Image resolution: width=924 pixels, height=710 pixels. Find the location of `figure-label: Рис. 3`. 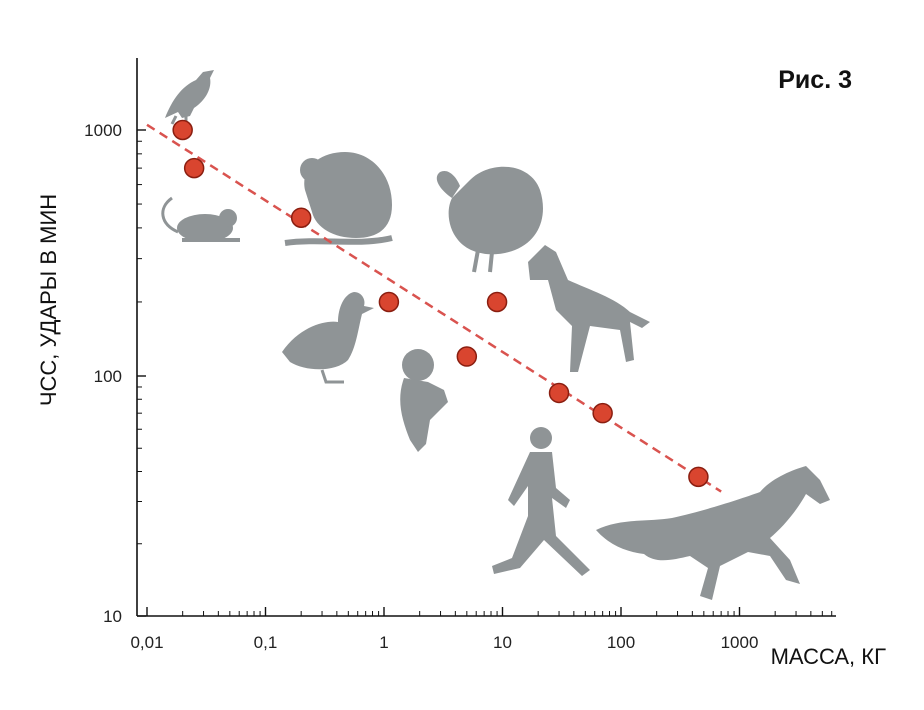

figure-label: Рис. 3 is located at coordinates (815, 80).